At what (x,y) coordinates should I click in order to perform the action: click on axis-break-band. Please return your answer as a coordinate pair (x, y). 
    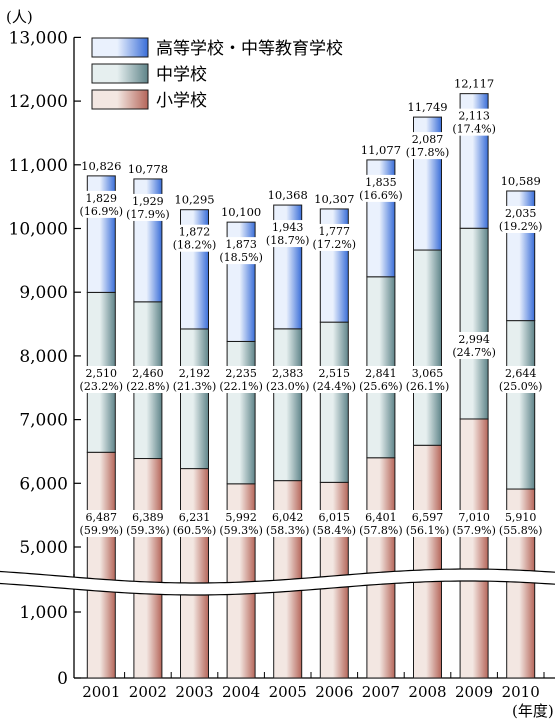
    Looking at the image, I should click on (277, 582).